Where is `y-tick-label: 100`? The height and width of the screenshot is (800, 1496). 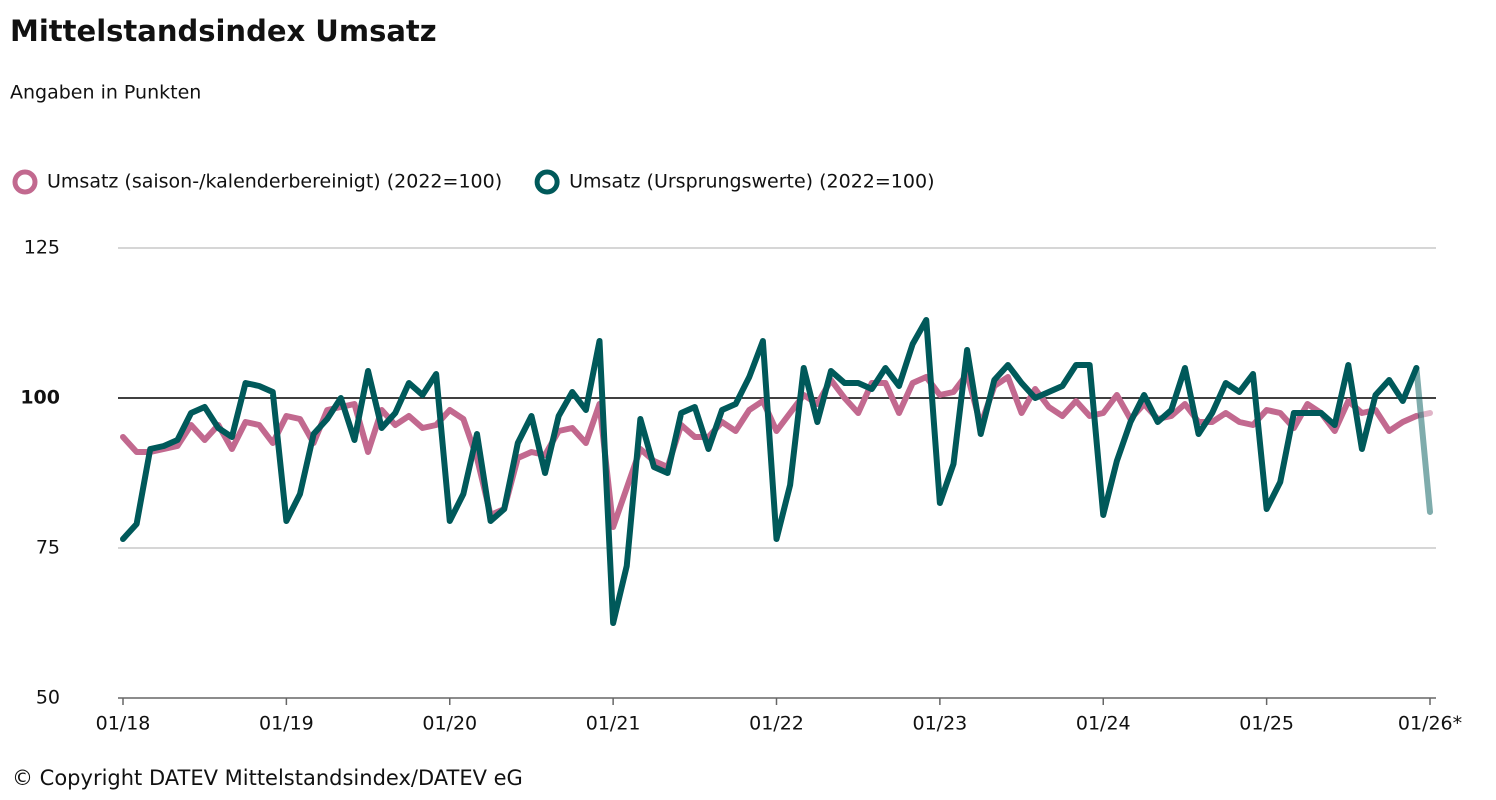 y-tick-label: 100 is located at coordinates (40, 398).